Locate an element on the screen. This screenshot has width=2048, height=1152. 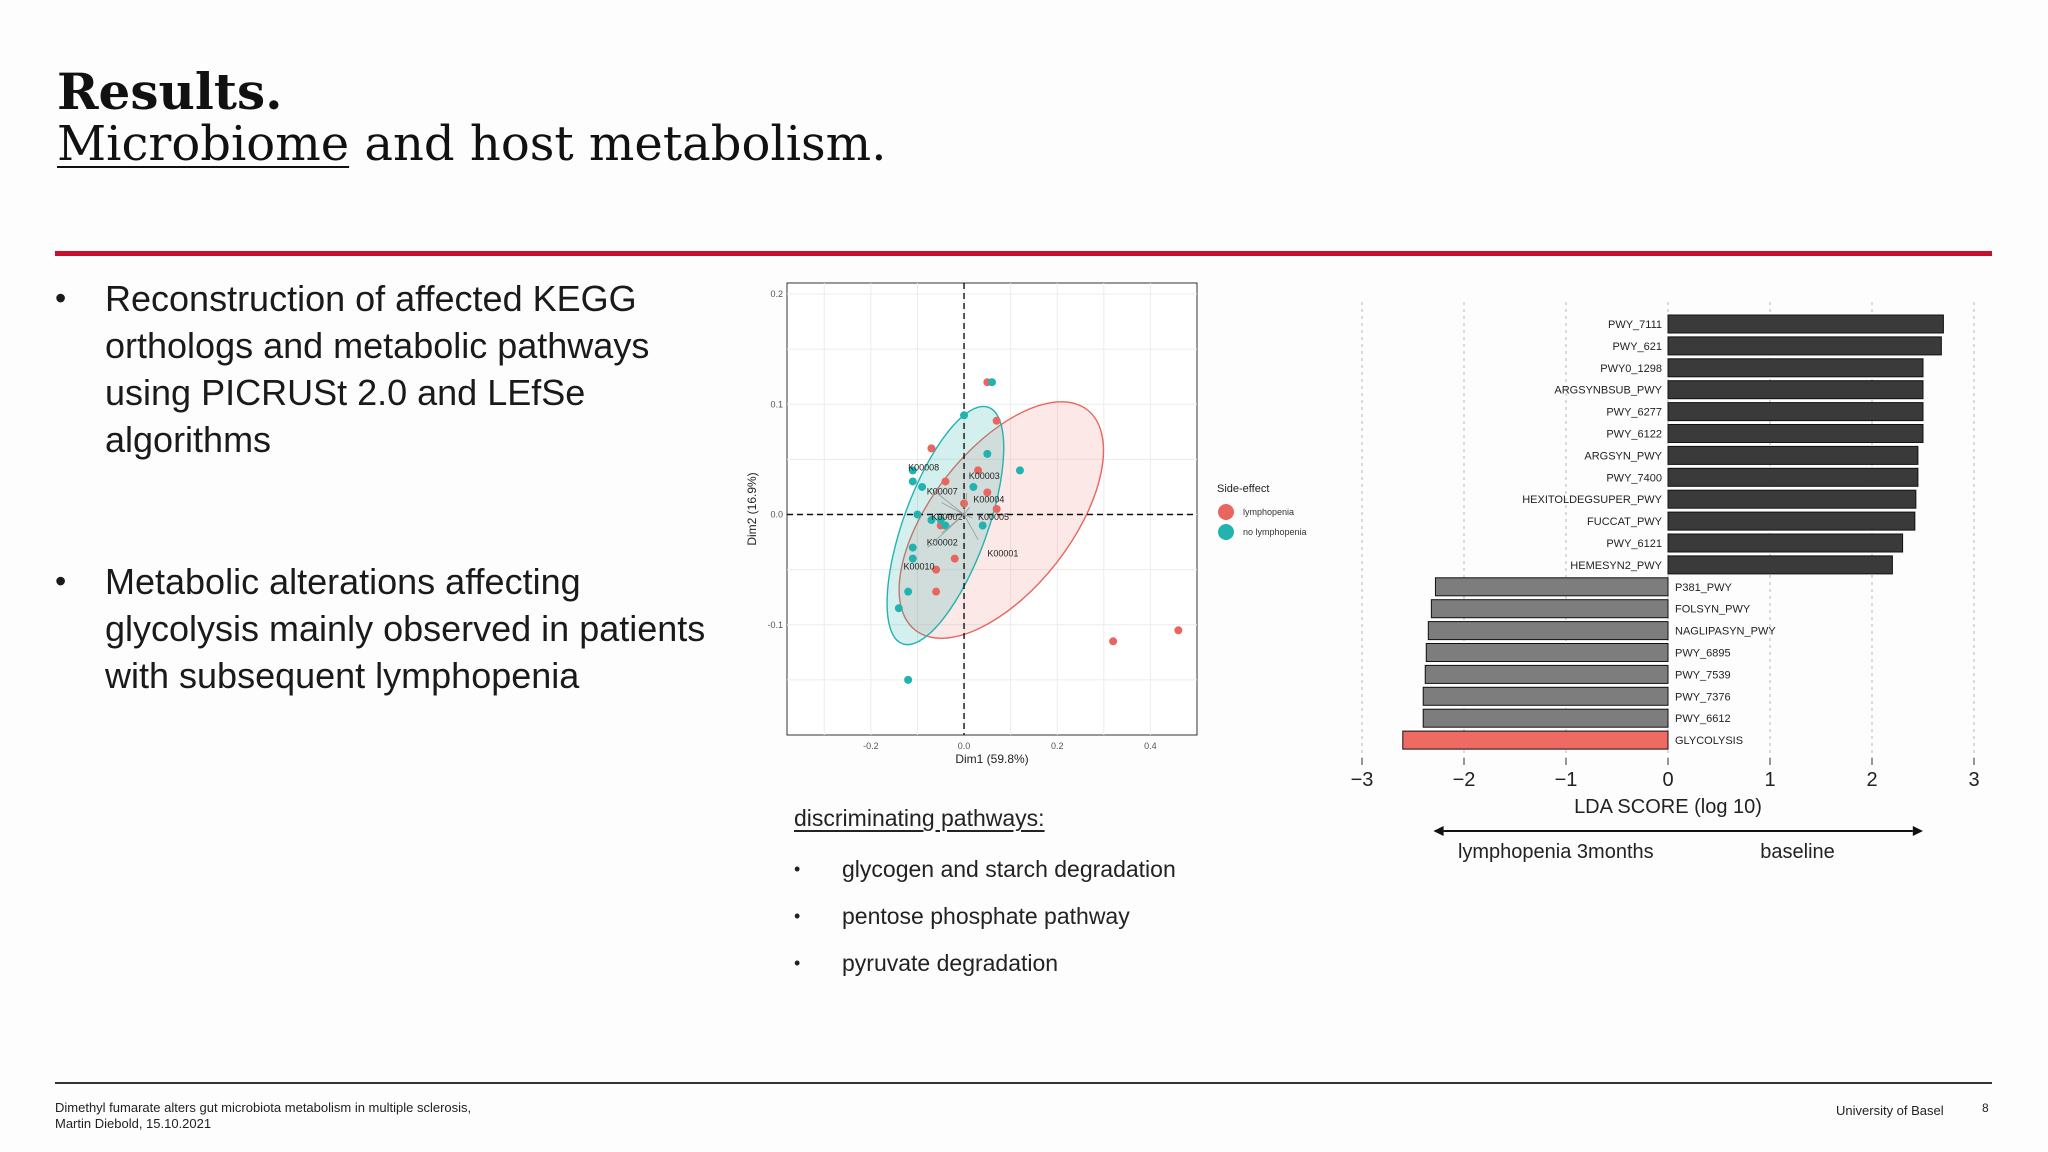
bar-category-label: PWY0_1298 is located at coordinates (1631, 369).